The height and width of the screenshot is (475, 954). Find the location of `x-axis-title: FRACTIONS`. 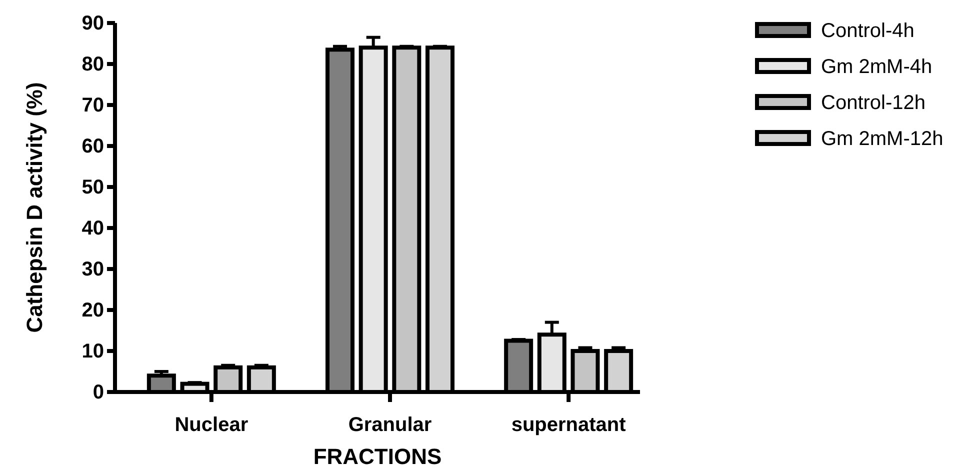

x-axis-title: FRACTIONS is located at coordinates (377, 456).